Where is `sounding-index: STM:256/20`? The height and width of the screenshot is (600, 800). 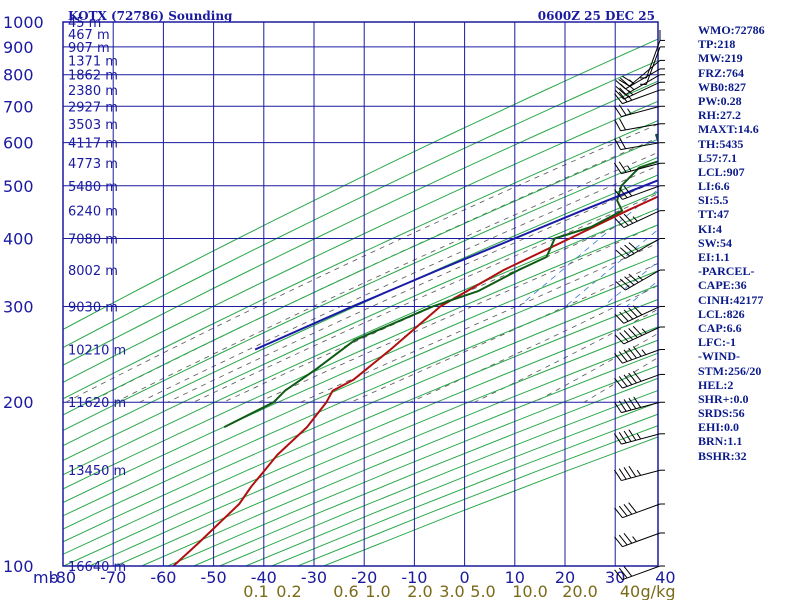 sounding-index: STM:256/20 is located at coordinates (730, 370).